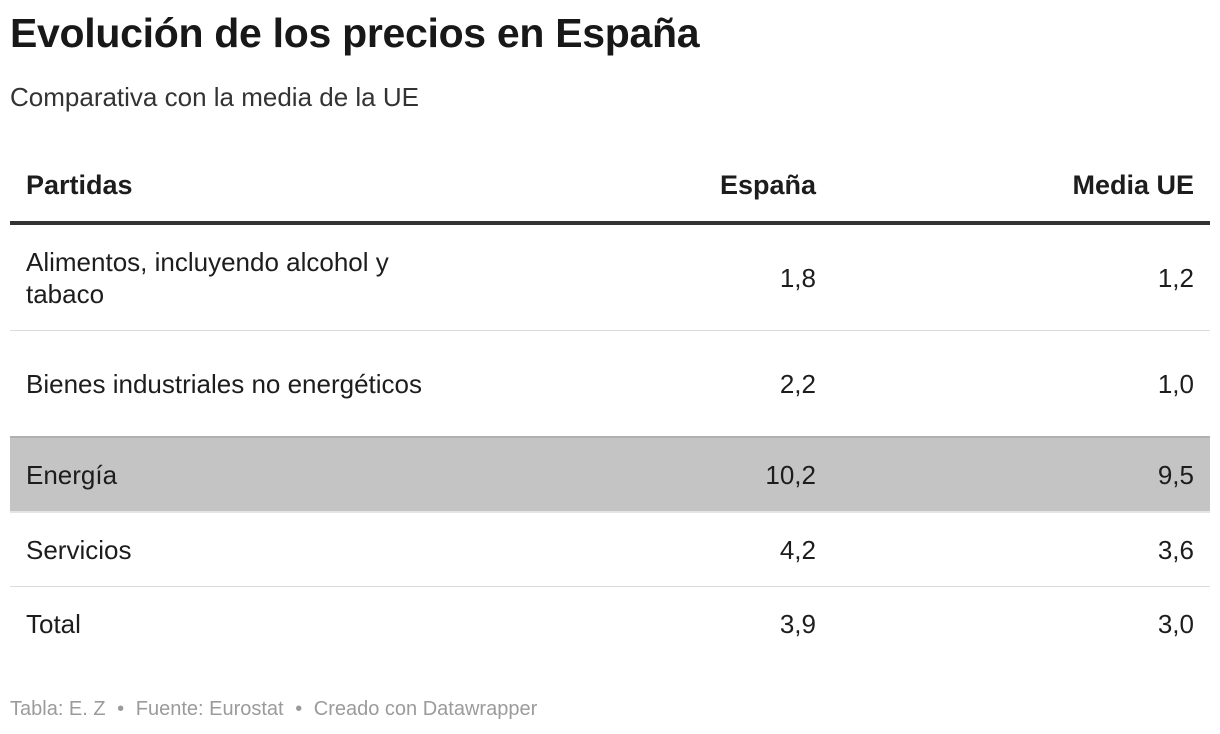 This screenshot has width=1220, height=734. I want to click on table-row: Total 3,9 3,0, so click(610, 624).